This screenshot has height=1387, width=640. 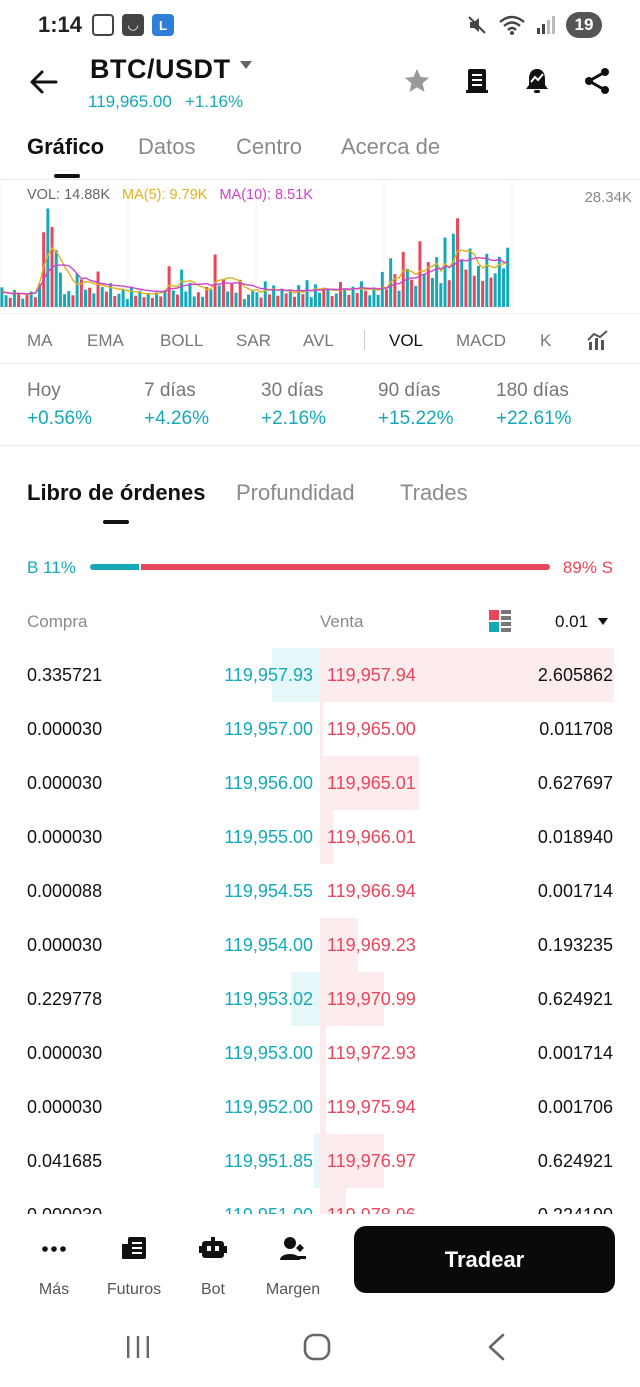 I want to click on orderbook-row: 0.000030 119,951.00 119,978.96 0.224190, so click(x=320, y=1201).